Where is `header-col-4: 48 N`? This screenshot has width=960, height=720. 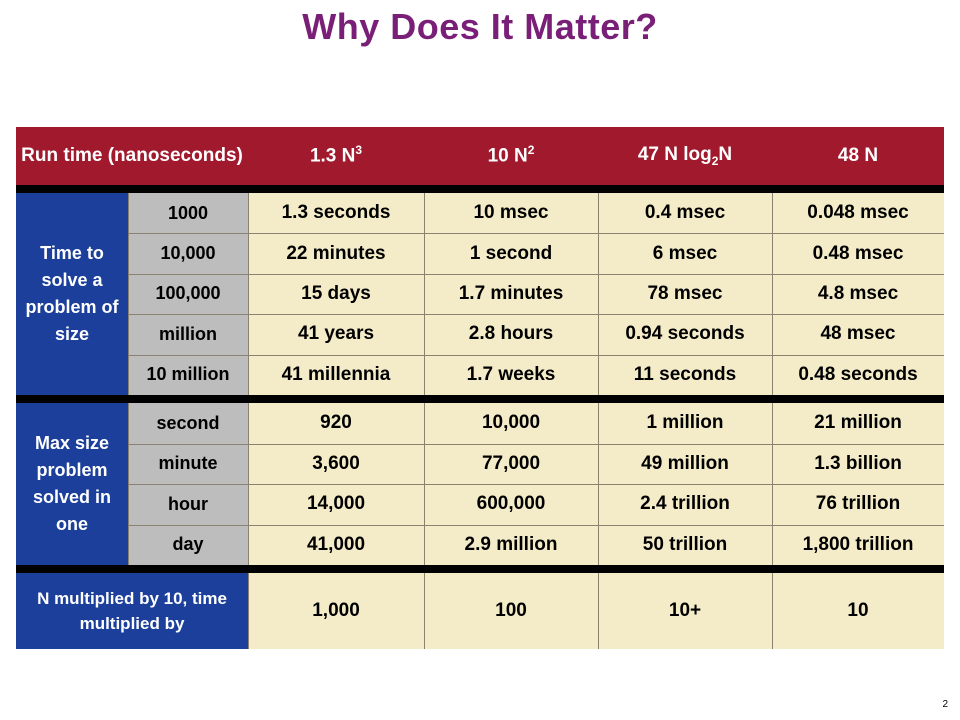
header-col-4: 48 N is located at coordinates (858, 156).